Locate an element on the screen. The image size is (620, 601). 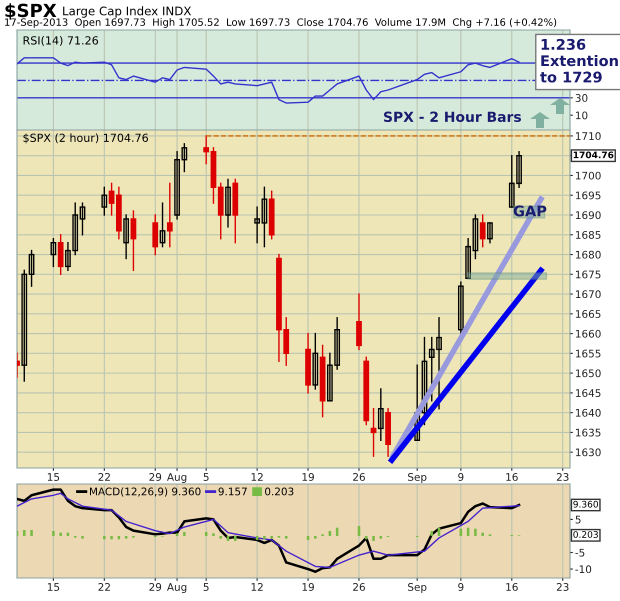
legend-label: 0.203 is located at coordinates (279, 492).